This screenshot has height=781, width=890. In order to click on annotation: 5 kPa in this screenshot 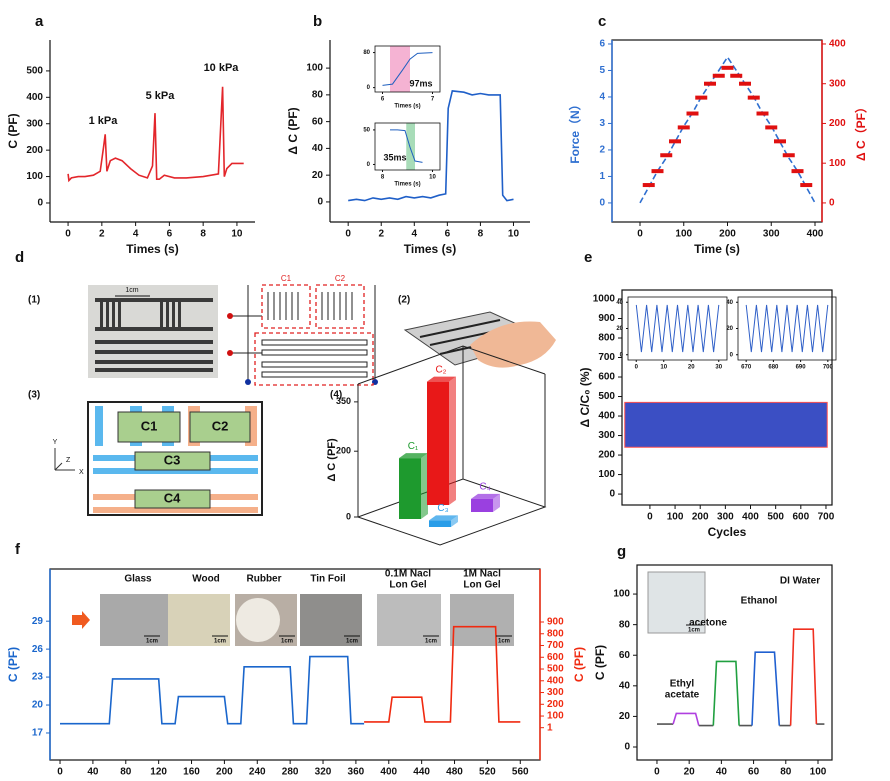, I will do `click(161, 96)`.